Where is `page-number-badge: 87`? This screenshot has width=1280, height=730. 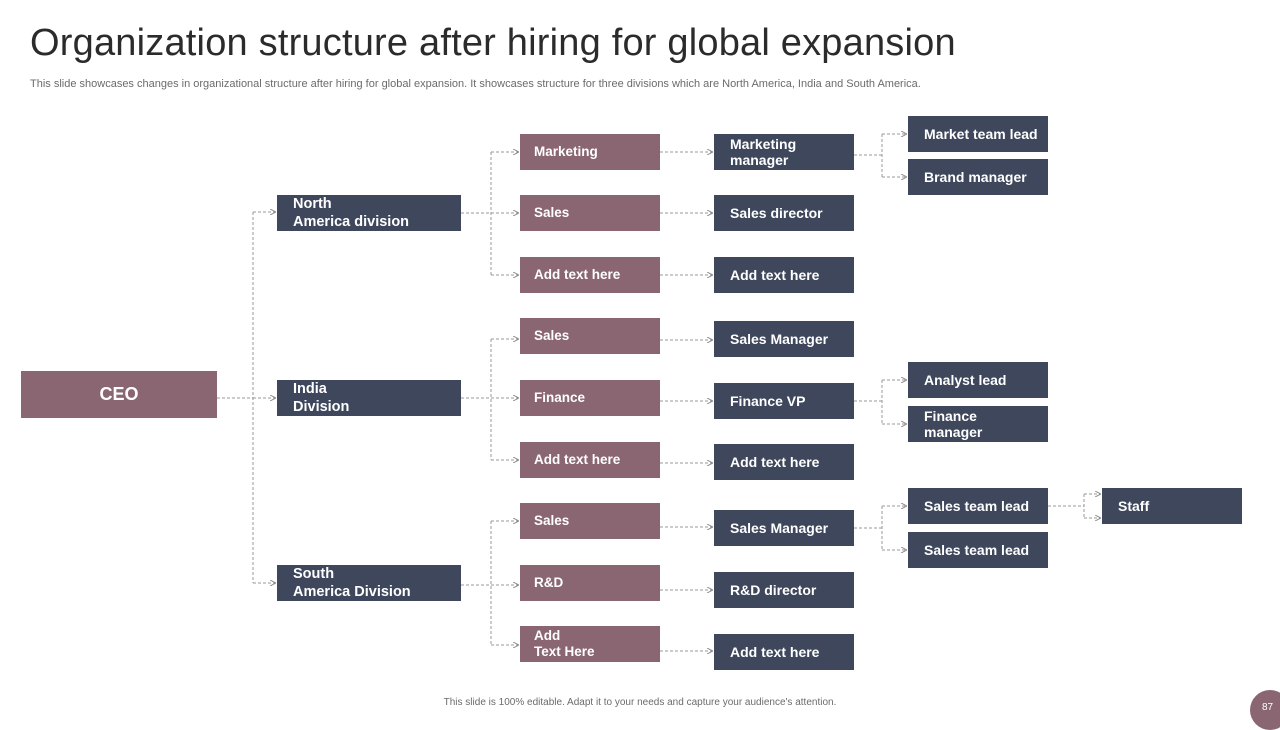 page-number-badge: 87 is located at coordinates (1265, 710).